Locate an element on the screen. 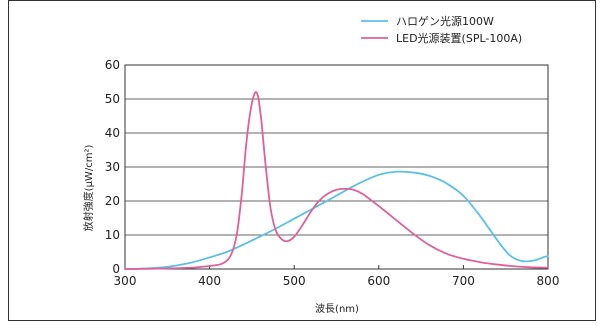  y-tick-label: 10 is located at coordinates (112, 235).